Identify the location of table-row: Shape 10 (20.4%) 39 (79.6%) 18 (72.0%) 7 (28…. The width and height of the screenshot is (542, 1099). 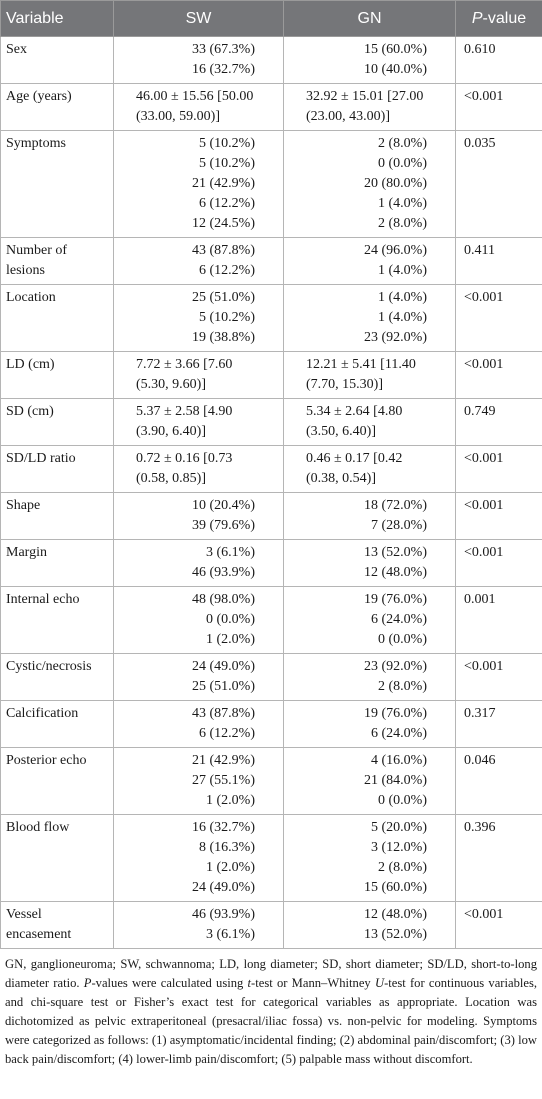
(271, 516).